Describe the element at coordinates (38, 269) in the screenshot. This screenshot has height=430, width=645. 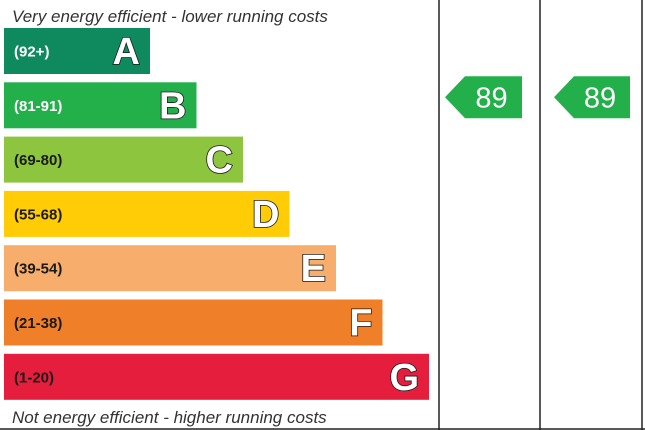
I see `band-e-range: (39-54)` at that location.